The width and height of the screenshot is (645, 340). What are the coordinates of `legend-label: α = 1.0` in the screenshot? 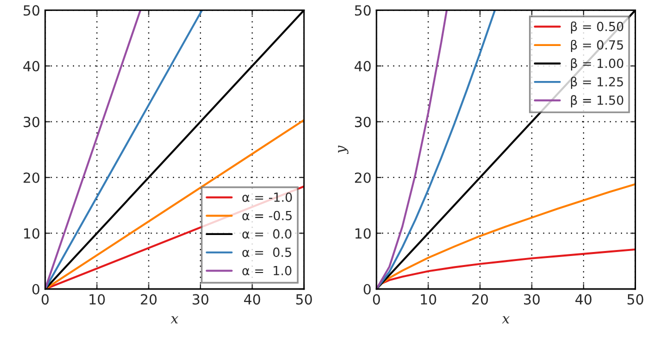 It's located at (267, 271).